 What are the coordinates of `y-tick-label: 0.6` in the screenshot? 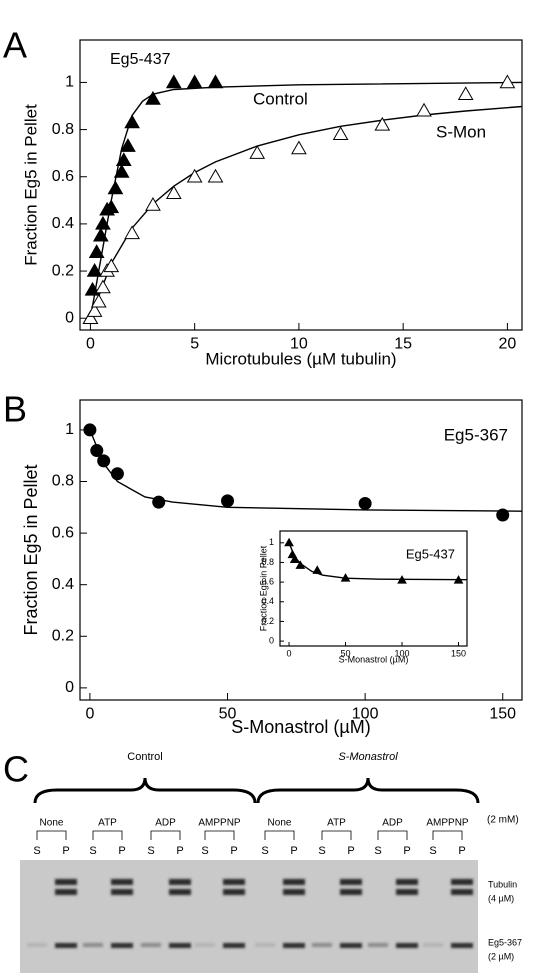 It's located at (63, 176).